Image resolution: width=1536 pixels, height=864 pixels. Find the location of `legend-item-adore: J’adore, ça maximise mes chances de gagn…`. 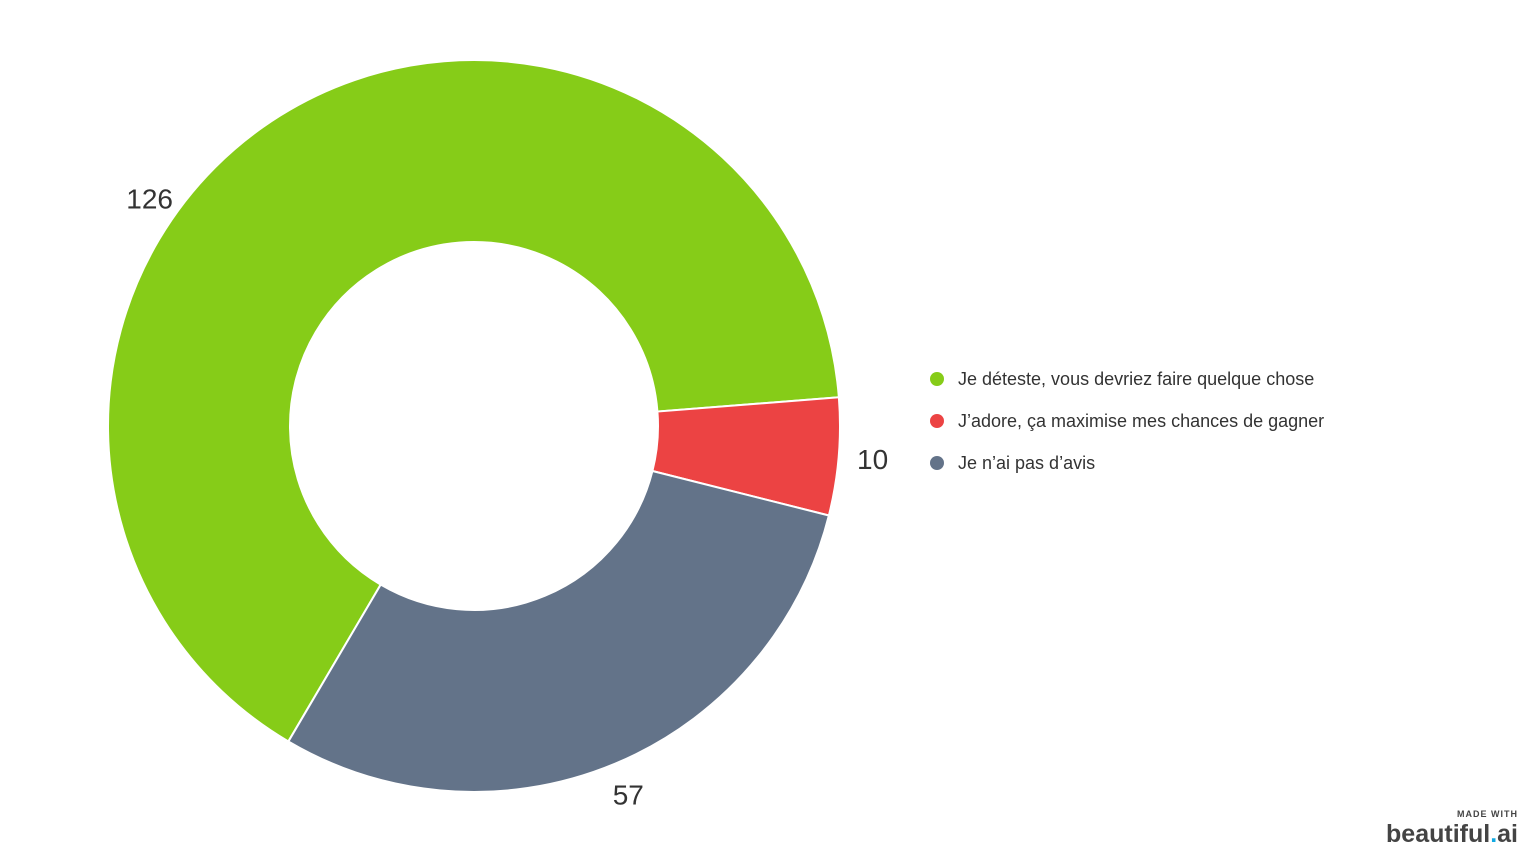

legend-item-adore: J’adore, ça maximise mes chances de gagn… is located at coordinates (1127, 421).